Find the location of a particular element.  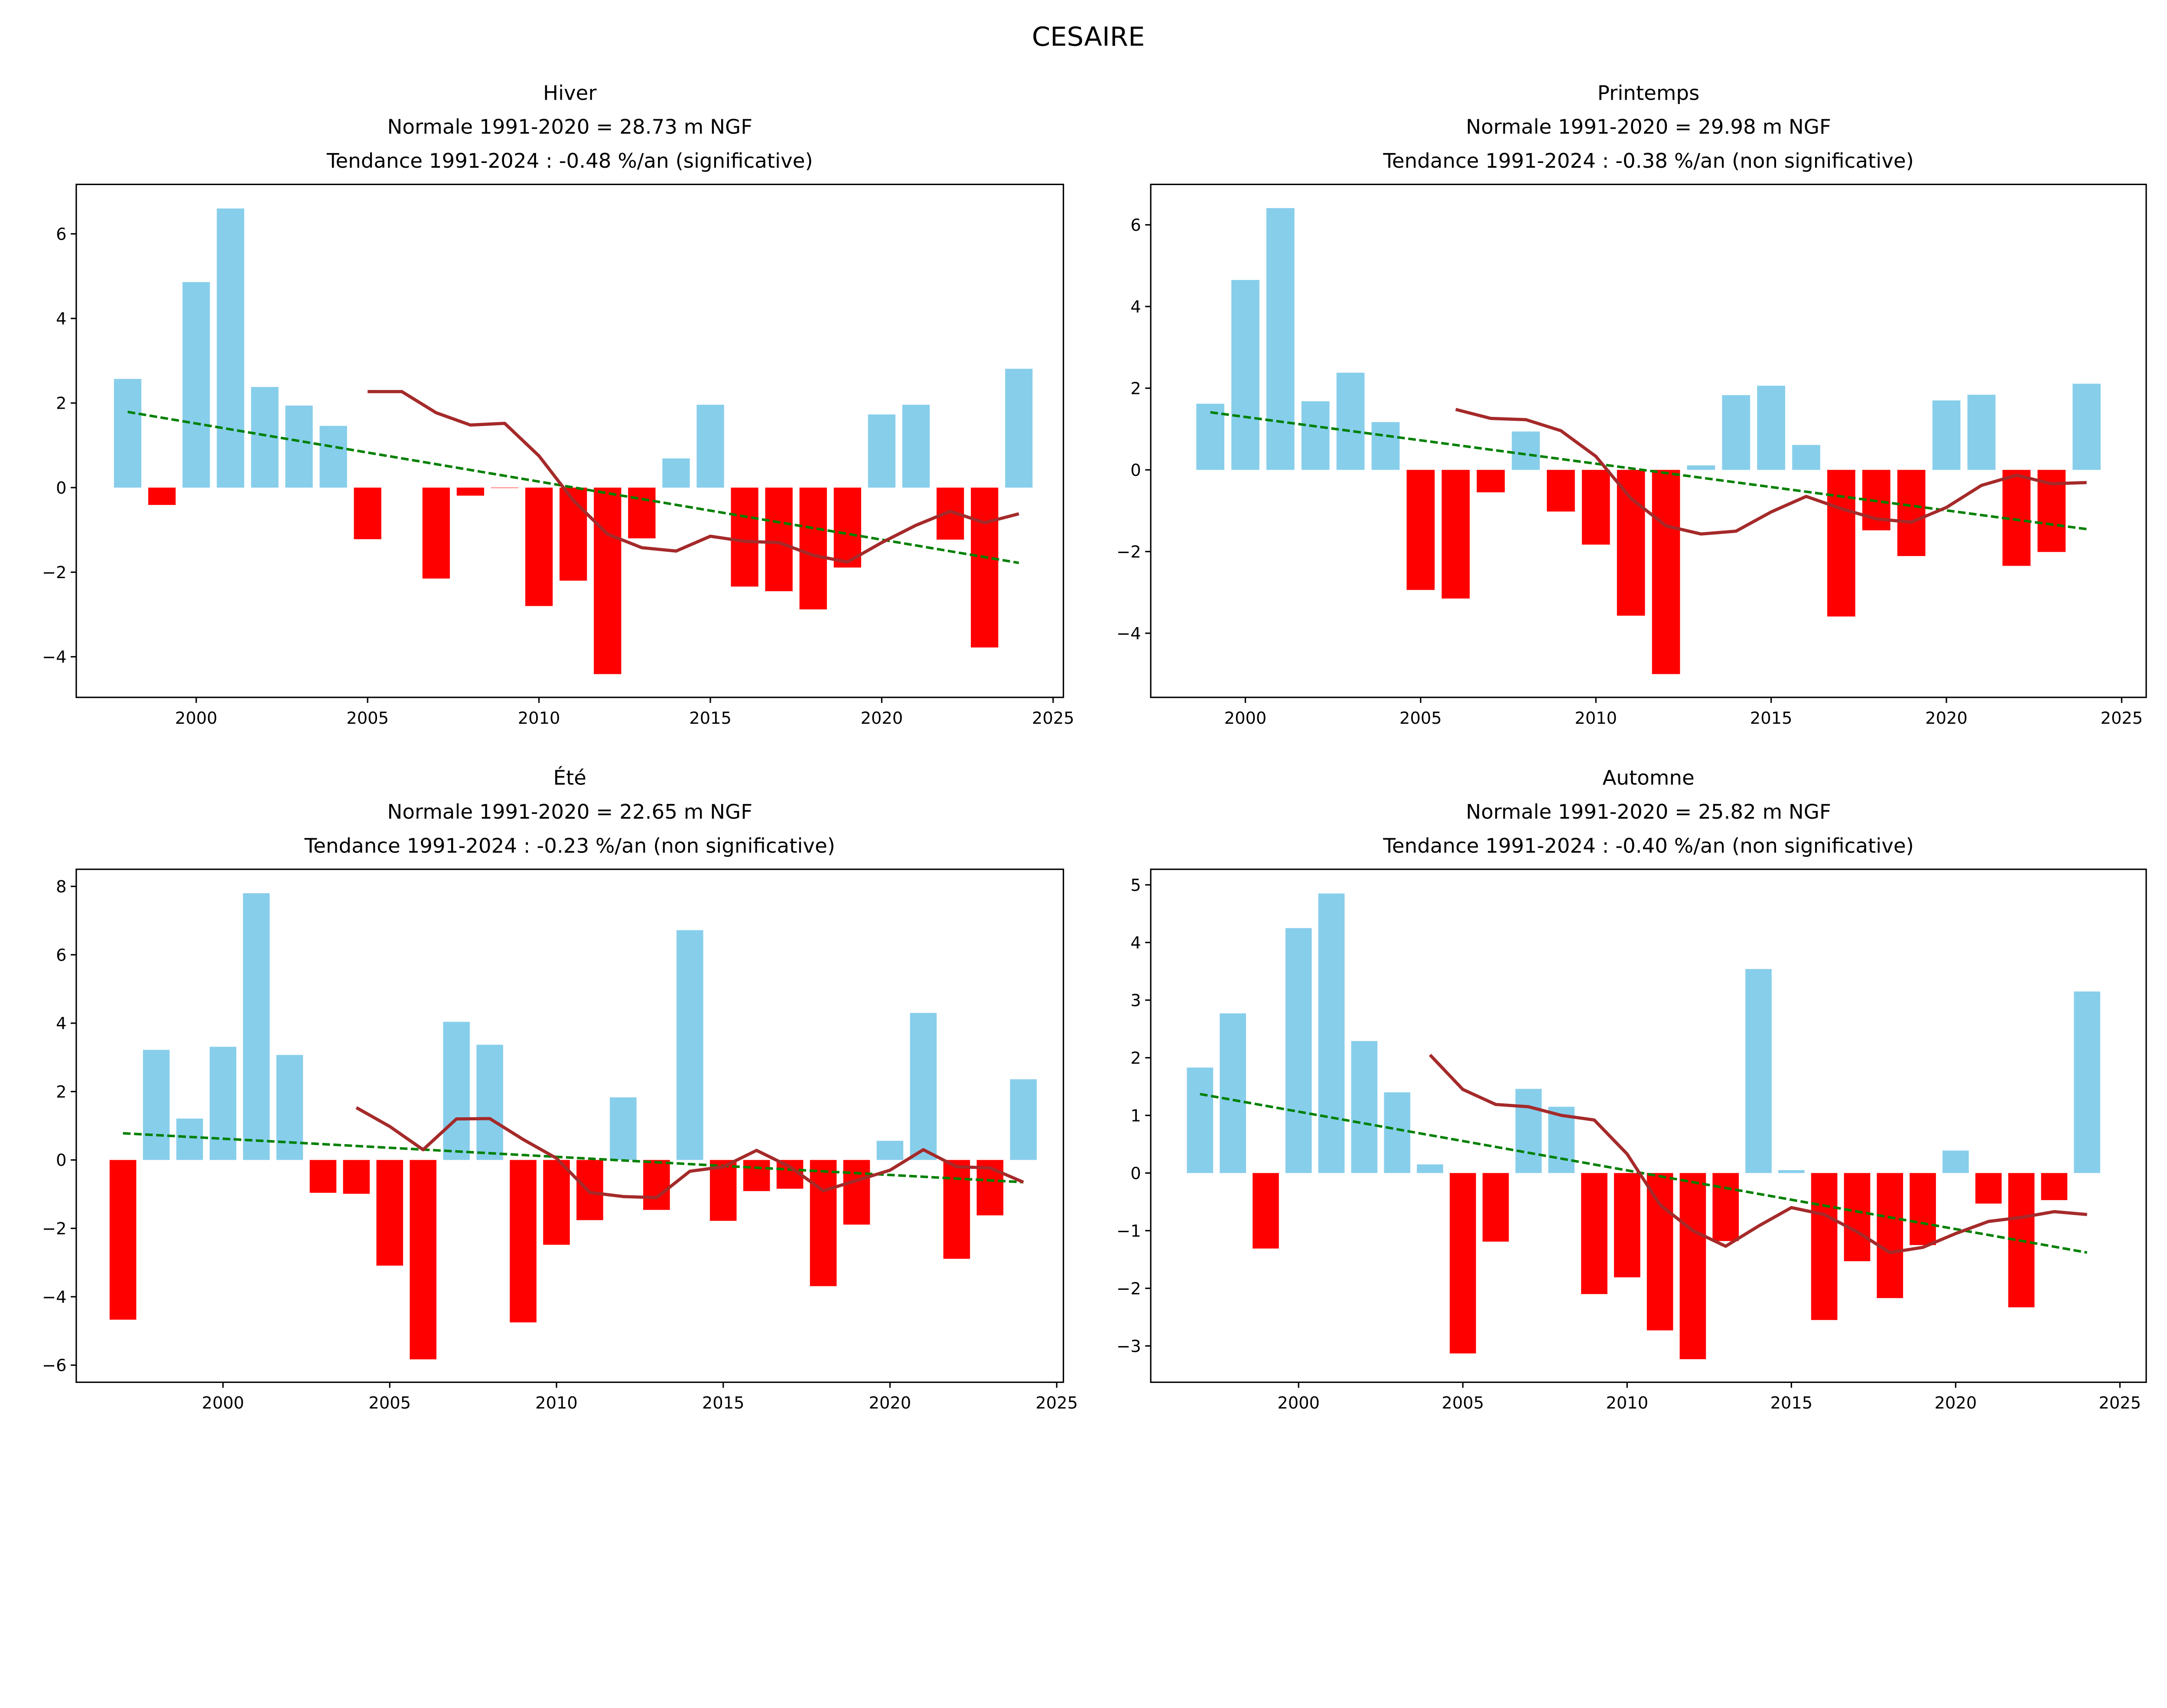

subplot-title-line: Printemps is located at coordinates (1649, 93).